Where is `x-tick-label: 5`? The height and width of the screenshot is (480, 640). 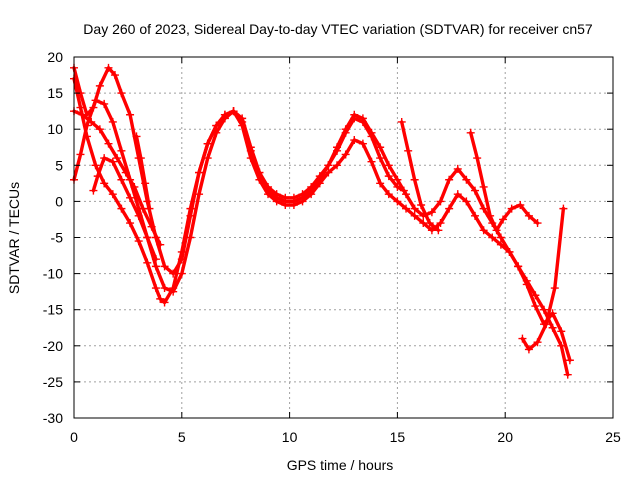 x-tick-label: 5 is located at coordinates (182, 437).